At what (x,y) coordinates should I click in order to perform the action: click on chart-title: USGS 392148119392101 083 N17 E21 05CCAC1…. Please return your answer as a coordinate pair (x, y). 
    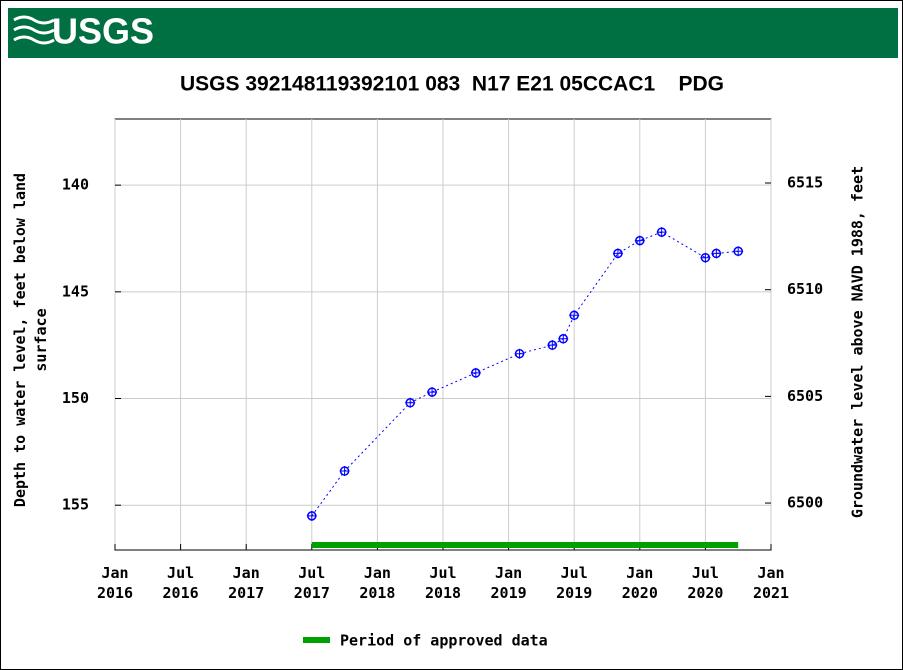
    Looking at the image, I should click on (452, 84).